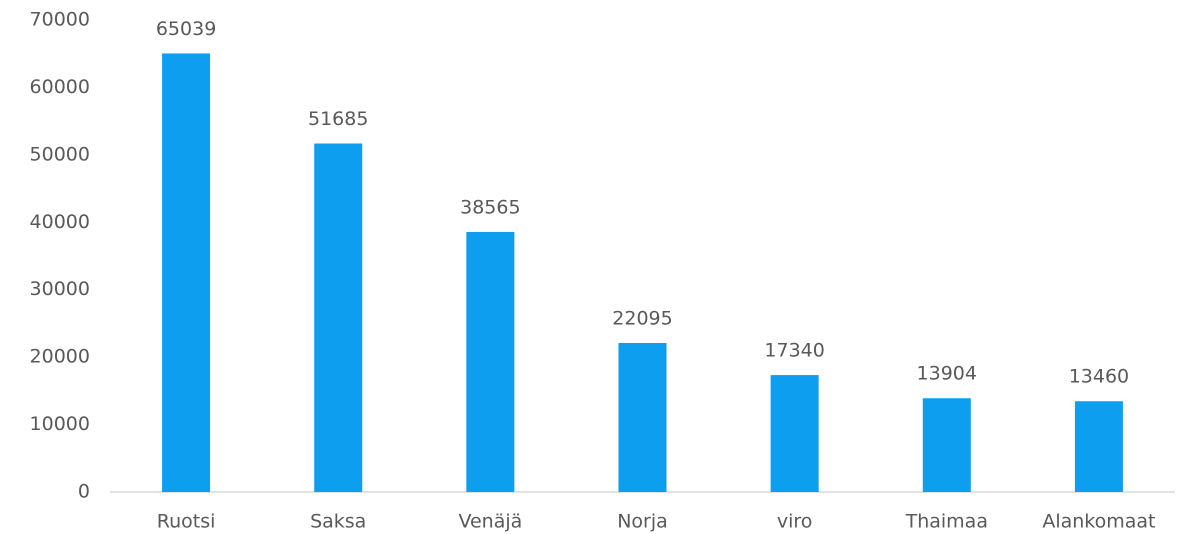  Describe the element at coordinates (60, 20) in the screenshot. I see `y-tick-label: 70000` at that location.